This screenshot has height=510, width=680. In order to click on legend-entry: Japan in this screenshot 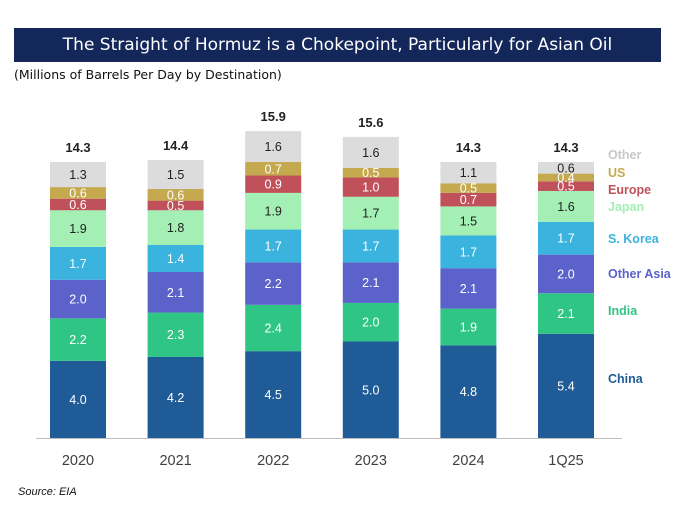, I will do `click(626, 207)`.